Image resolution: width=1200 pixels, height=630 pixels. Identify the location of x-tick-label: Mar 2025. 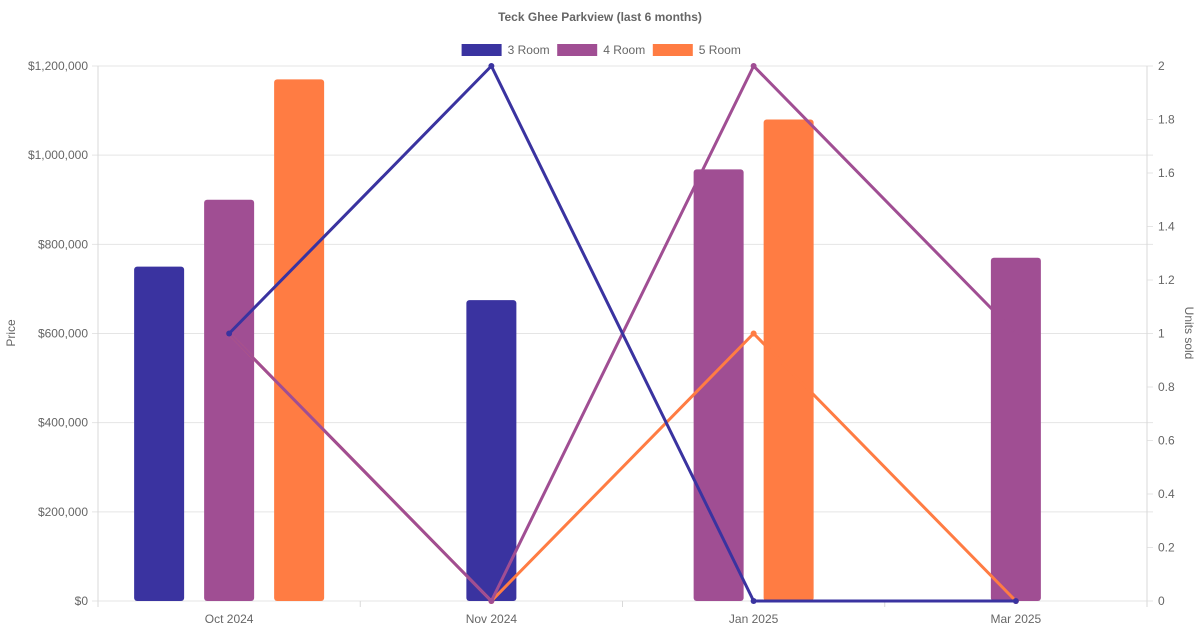
(1016, 619).